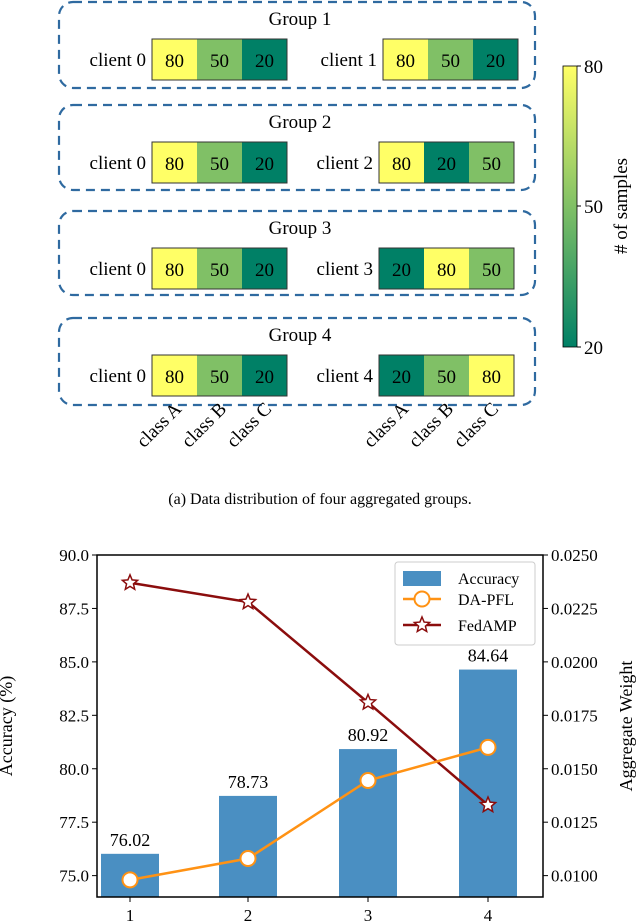 The height and width of the screenshot is (923, 640). I want to click on legend-label: FedAMP, so click(487, 626).